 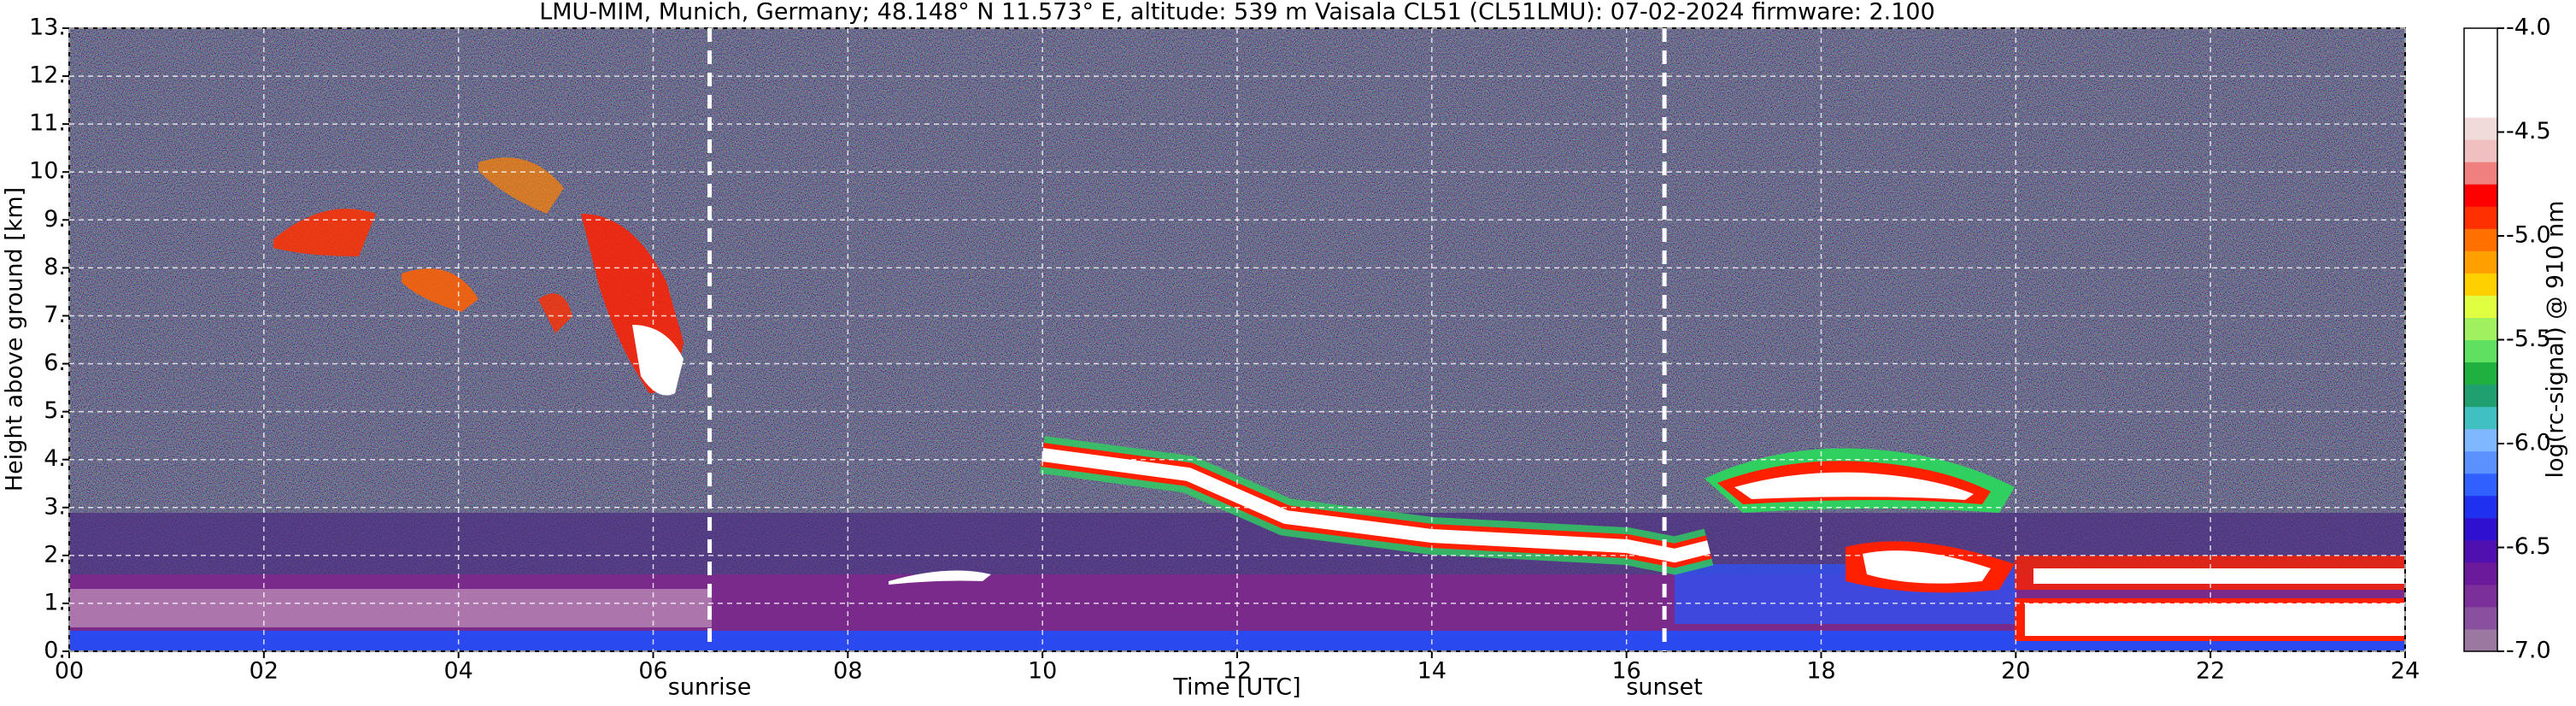 What do you see at coordinates (1042, 671) in the screenshot?
I see `x-tick-label: 10` at bounding box center [1042, 671].